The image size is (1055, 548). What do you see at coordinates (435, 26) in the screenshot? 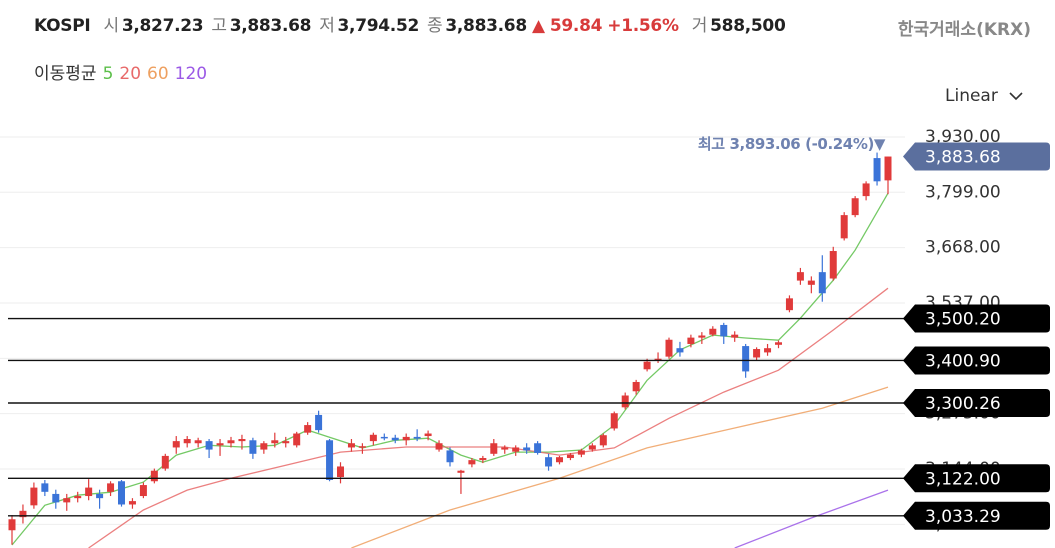
I see `field-label: 종` at bounding box center [435, 26].